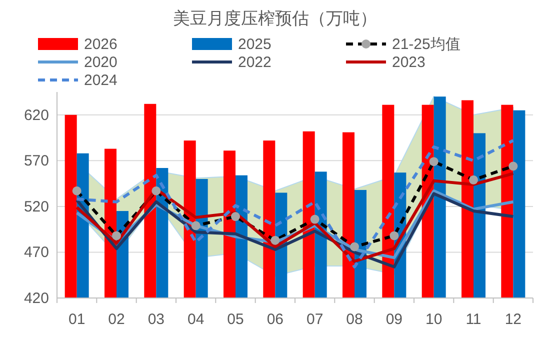 The width and height of the screenshot is (550, 347). I want to click on legend-label: 2025, so click(255, 44).